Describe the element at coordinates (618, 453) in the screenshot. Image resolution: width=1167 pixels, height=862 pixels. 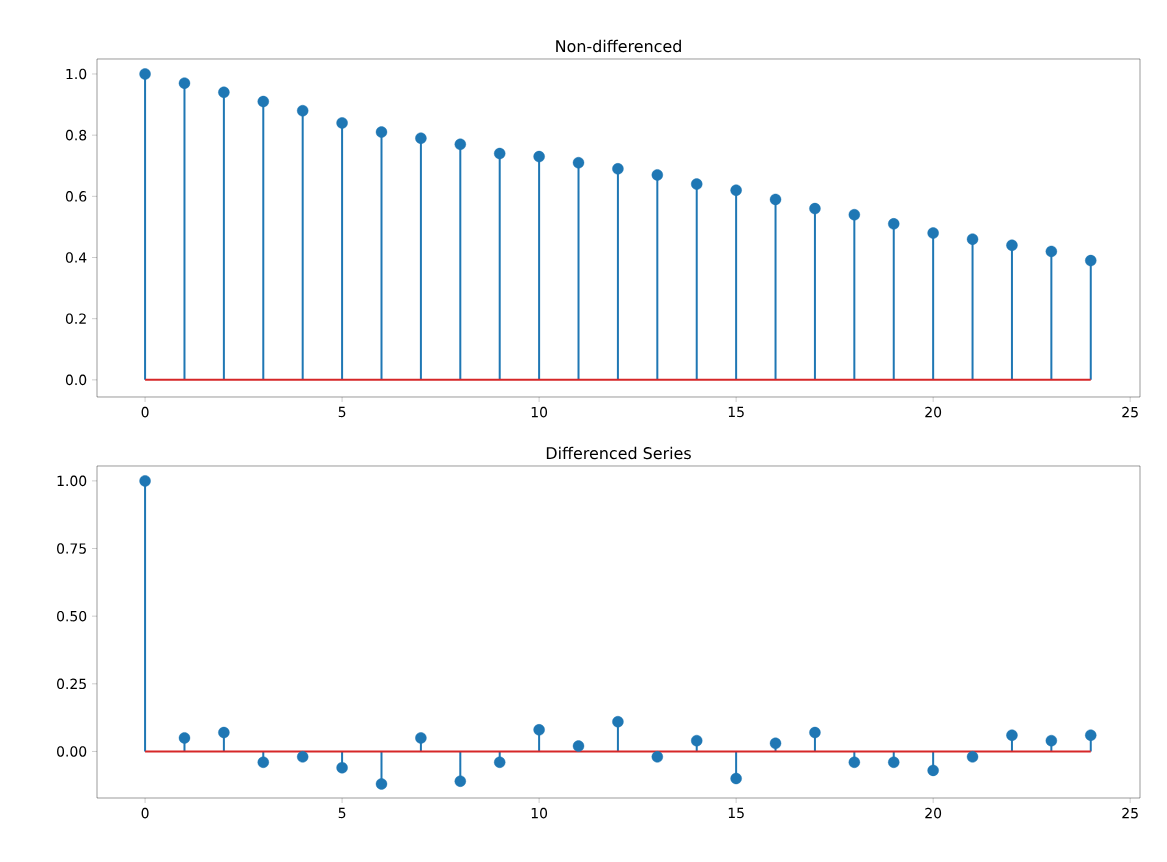
I see `chart-title: Differenced Series` at that location.